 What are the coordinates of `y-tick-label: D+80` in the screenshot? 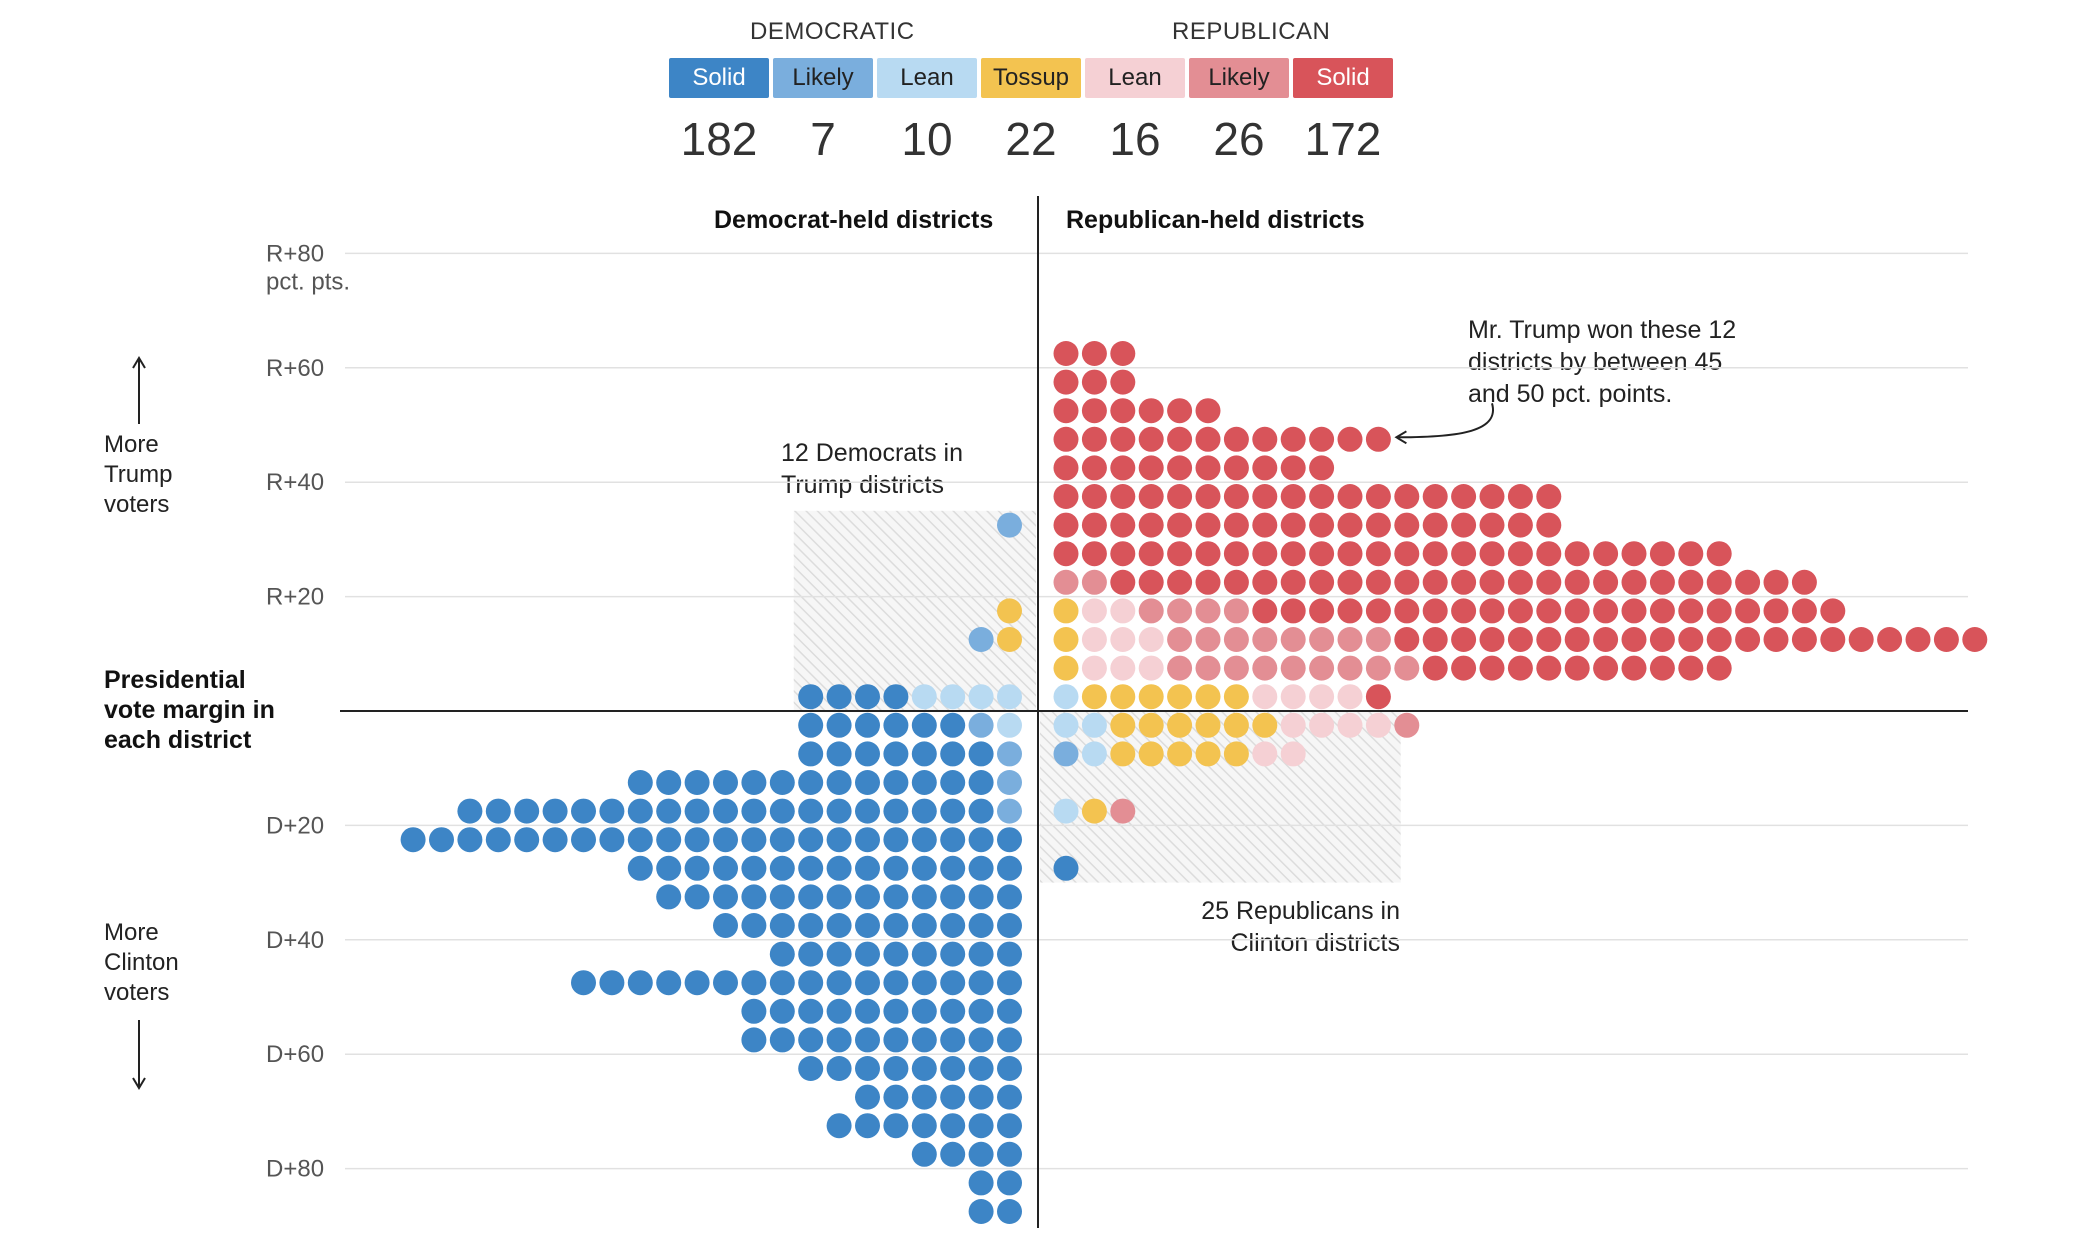 It's located at (295, 1169).